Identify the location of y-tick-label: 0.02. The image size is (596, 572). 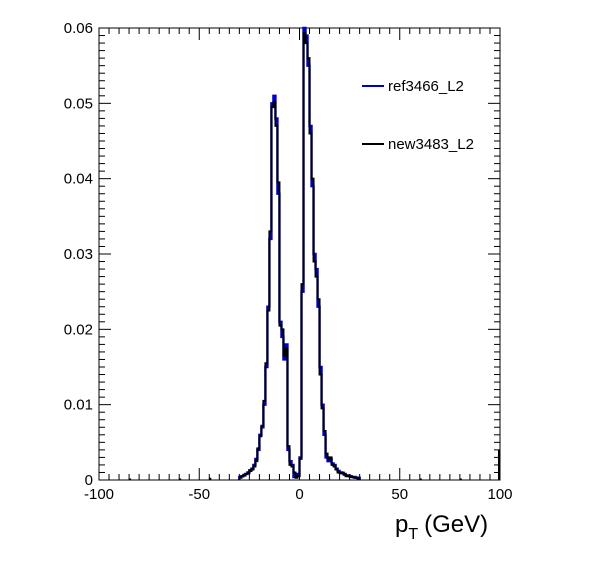
(78, 329).